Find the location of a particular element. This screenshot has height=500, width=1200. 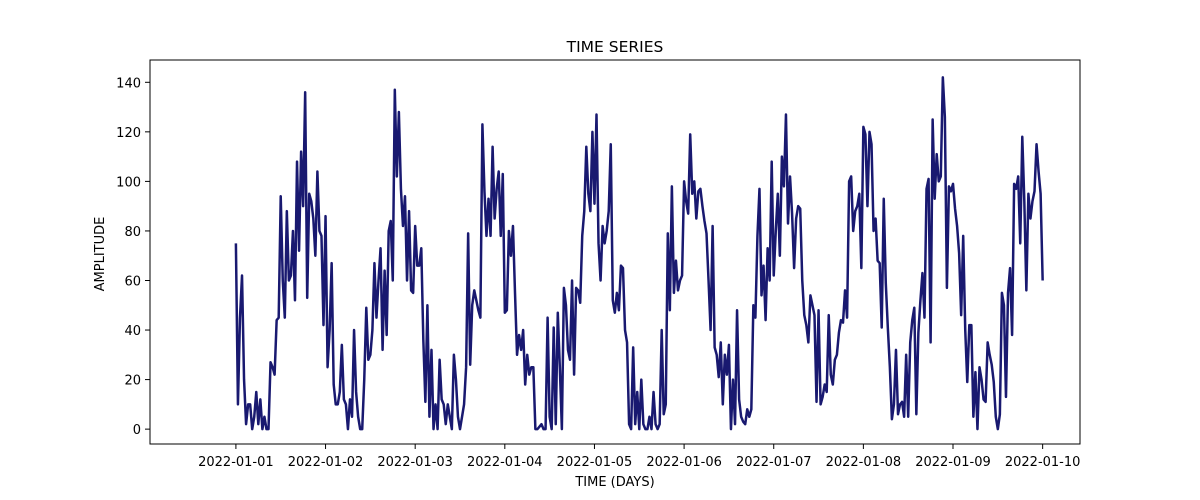

y-tick-label: 0 is located at coordinates (137, 430).